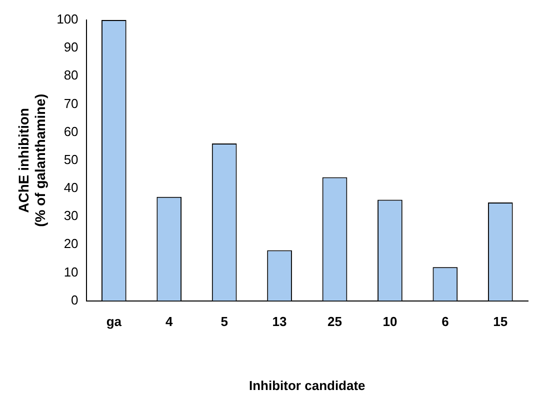  I want to click on y-tick-label: 10, so click(71, 272).